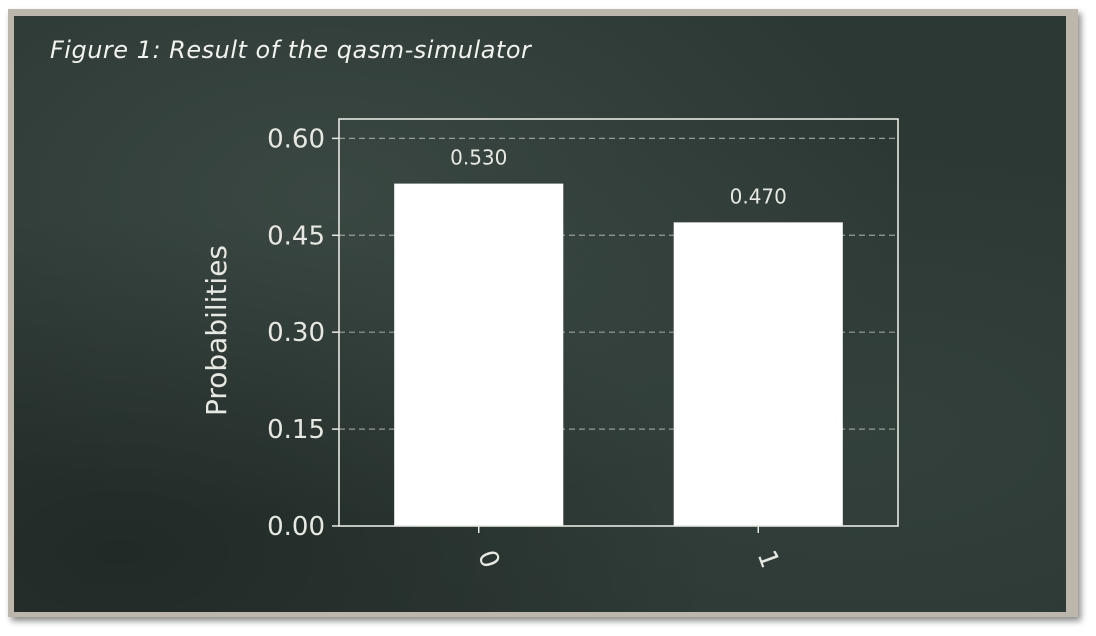 This screenshot has height=636, width=1096. I want to click on y-tick-label: 0.60, so click(296, 139).